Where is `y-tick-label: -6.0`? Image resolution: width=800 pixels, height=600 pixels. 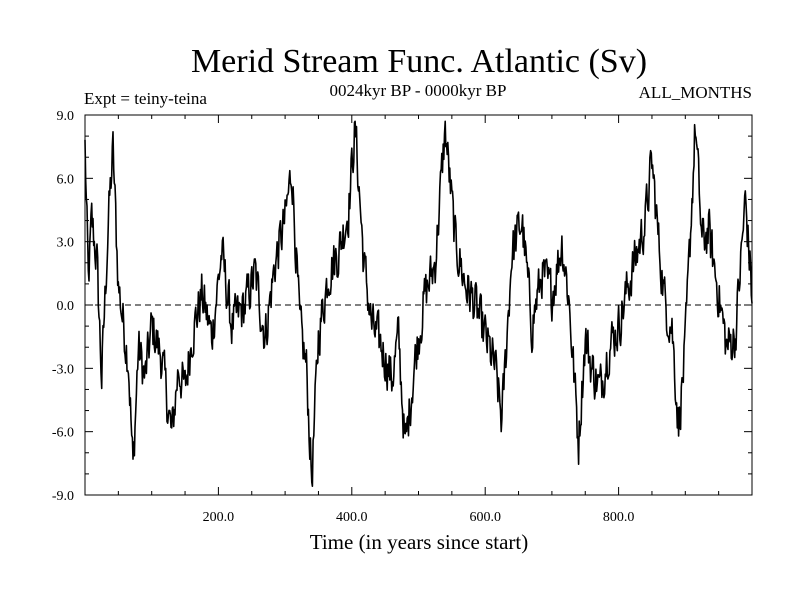
y-tick-label: -6.0 is located at coordinates (63, 433).